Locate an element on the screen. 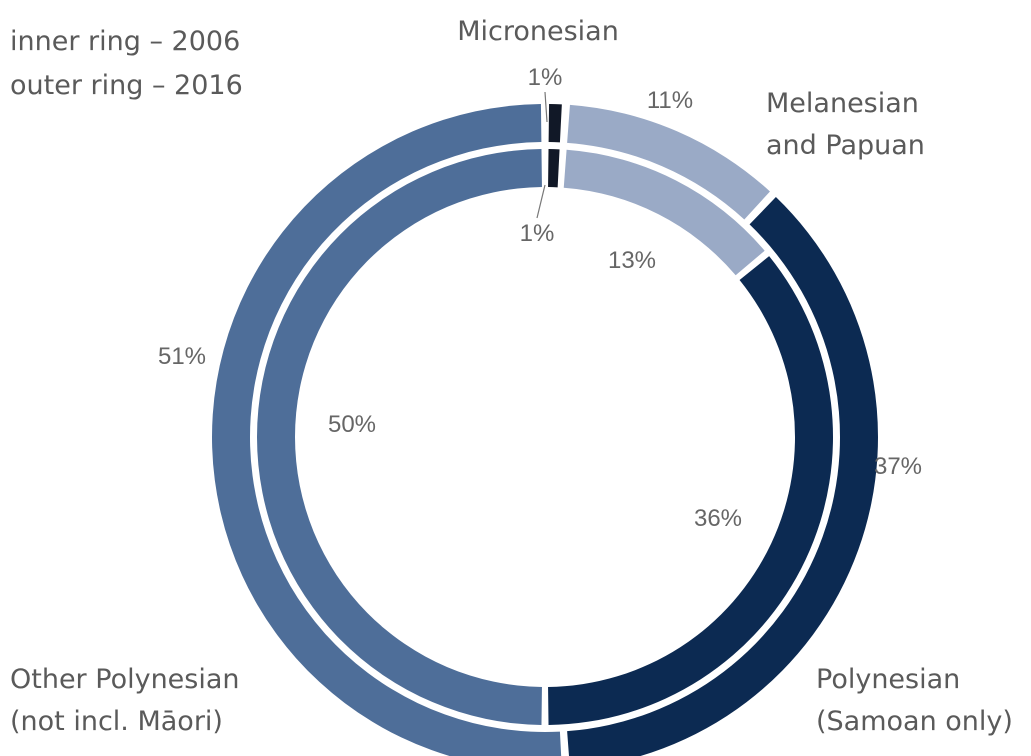  segment-inner-melanesian is located at coordinates (664, 212).